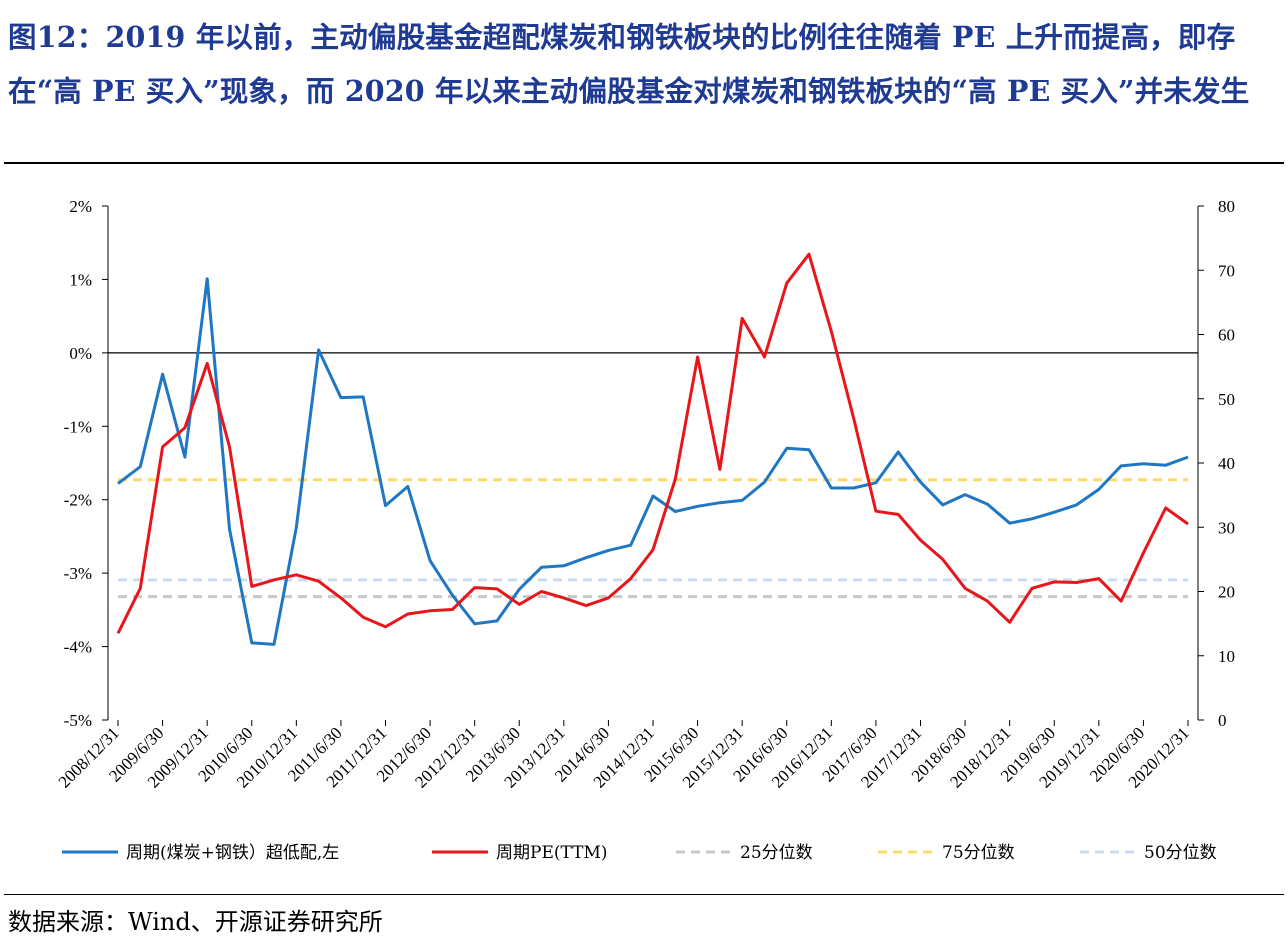 This screenshot has width=1288, height=946. What do you see at coordinates (1226, 656) in the screenshot?
I see `right-tick-label: 10` at bounding box center [1226, 656].